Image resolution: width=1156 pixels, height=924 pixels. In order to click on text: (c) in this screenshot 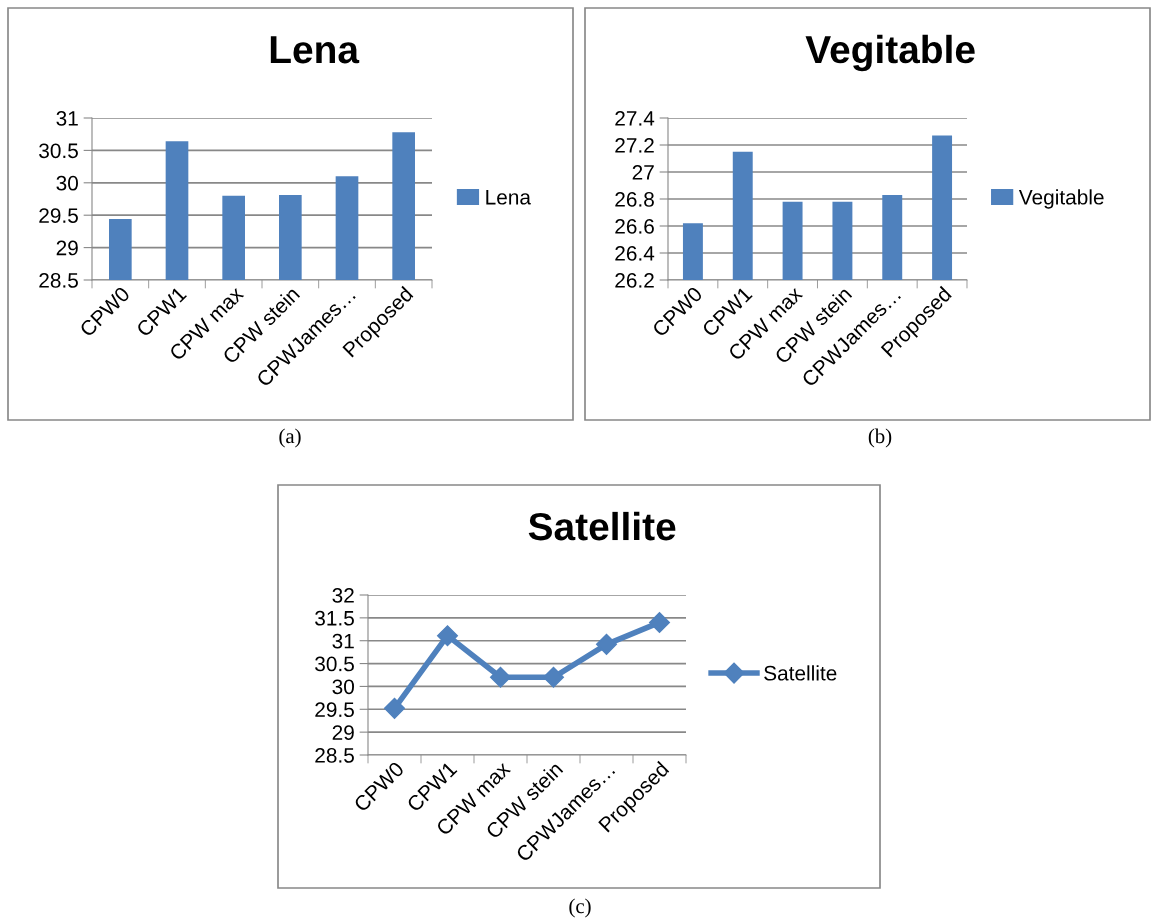, I will do `click(580, 908)`.